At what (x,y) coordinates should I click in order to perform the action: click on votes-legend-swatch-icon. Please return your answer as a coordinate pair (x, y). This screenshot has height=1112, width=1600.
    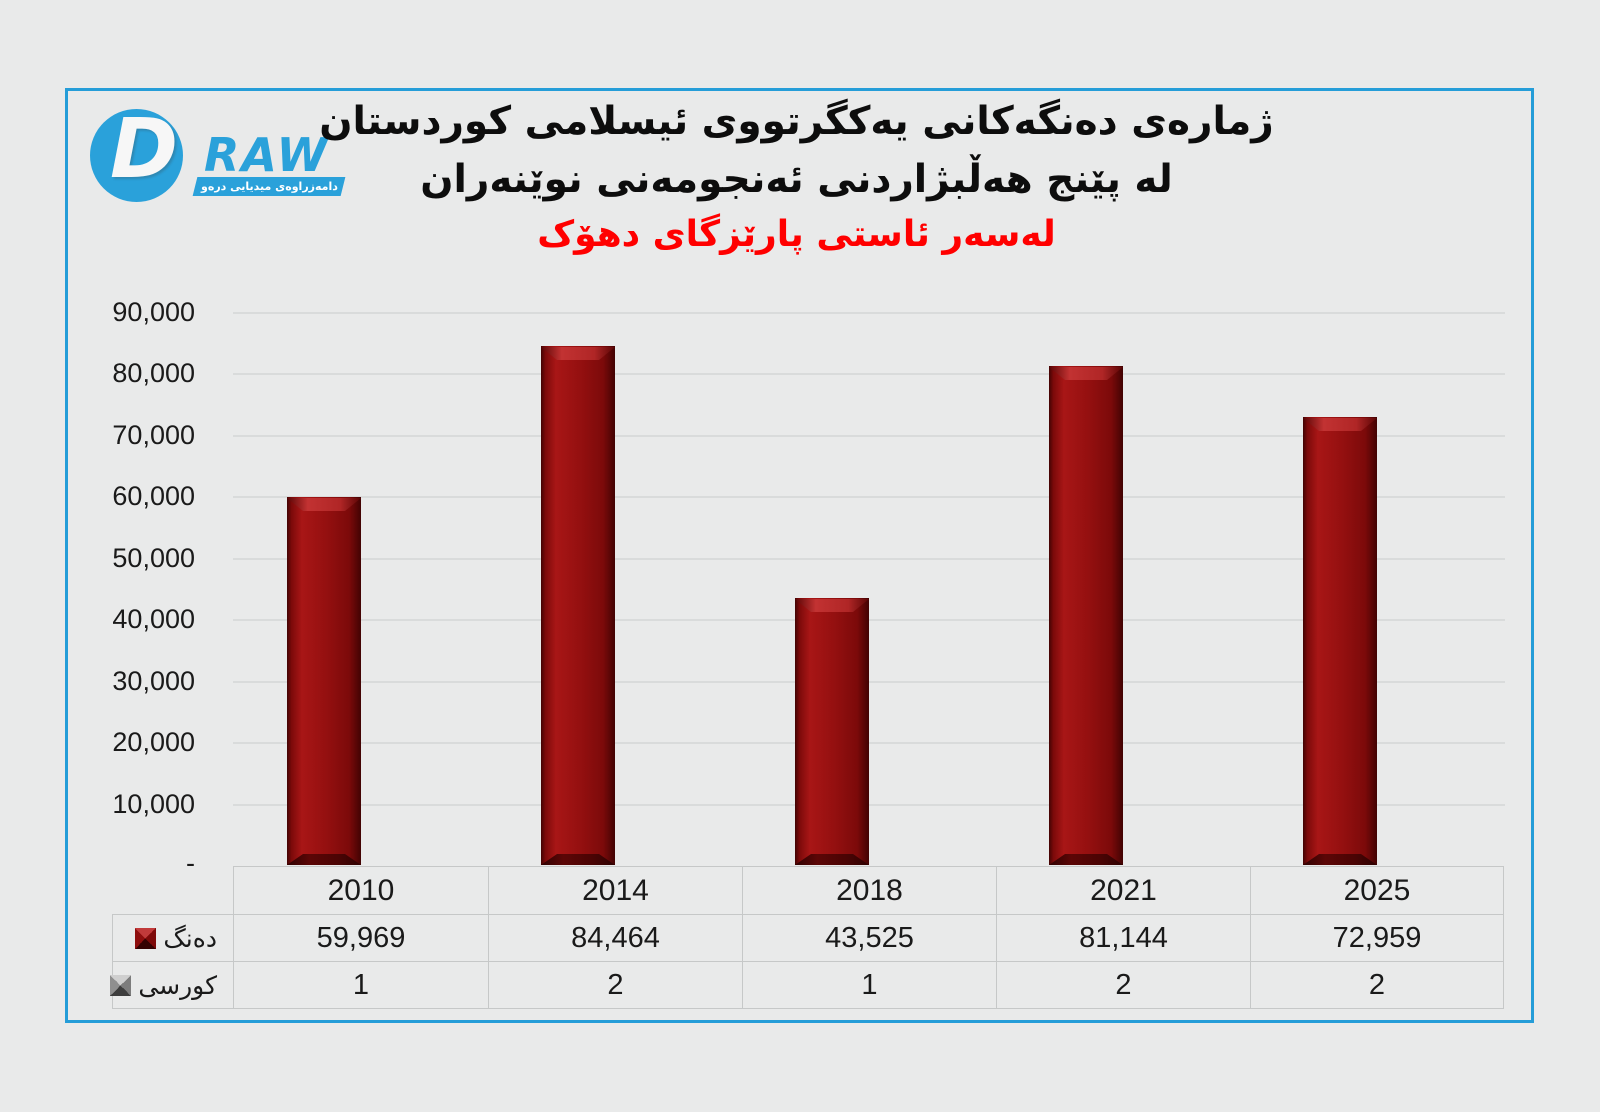
    Looking at the image, I should click on (146, 938).